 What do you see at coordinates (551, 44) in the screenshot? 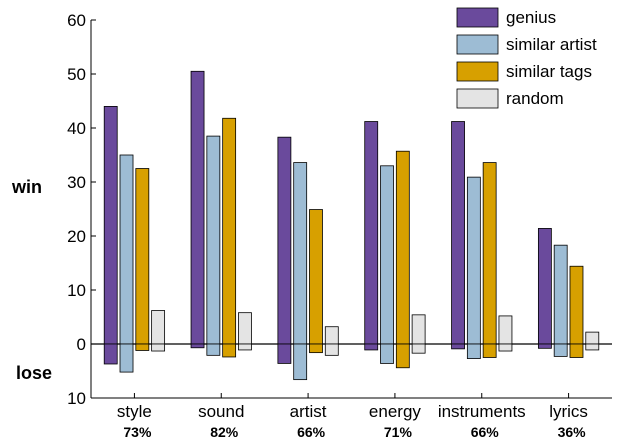
I see `legend-label: similar artist` at bounding box center [551, 44].